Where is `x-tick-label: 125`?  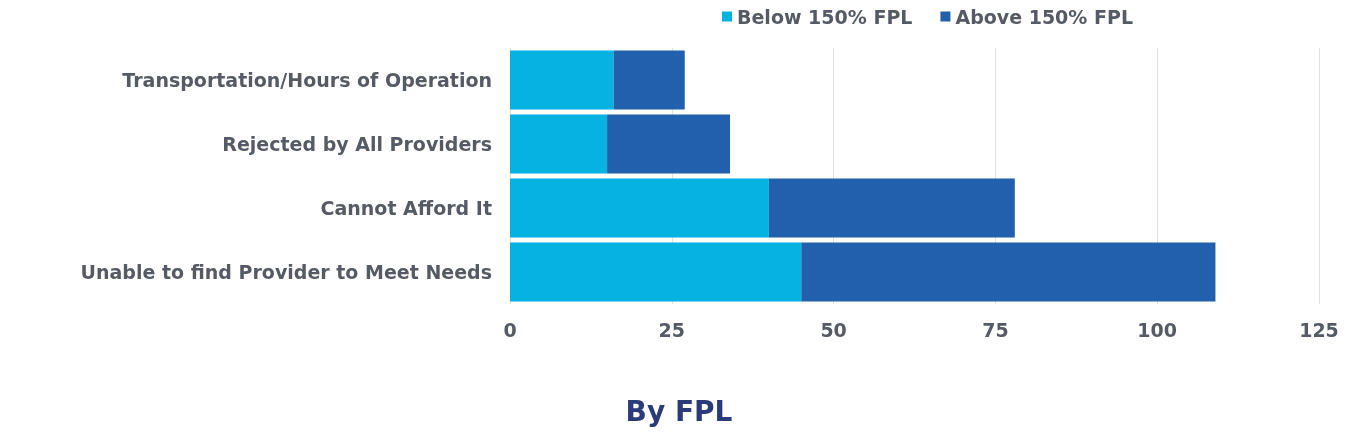
x-tick-label: 125 is located at coordinates (1319, 329).